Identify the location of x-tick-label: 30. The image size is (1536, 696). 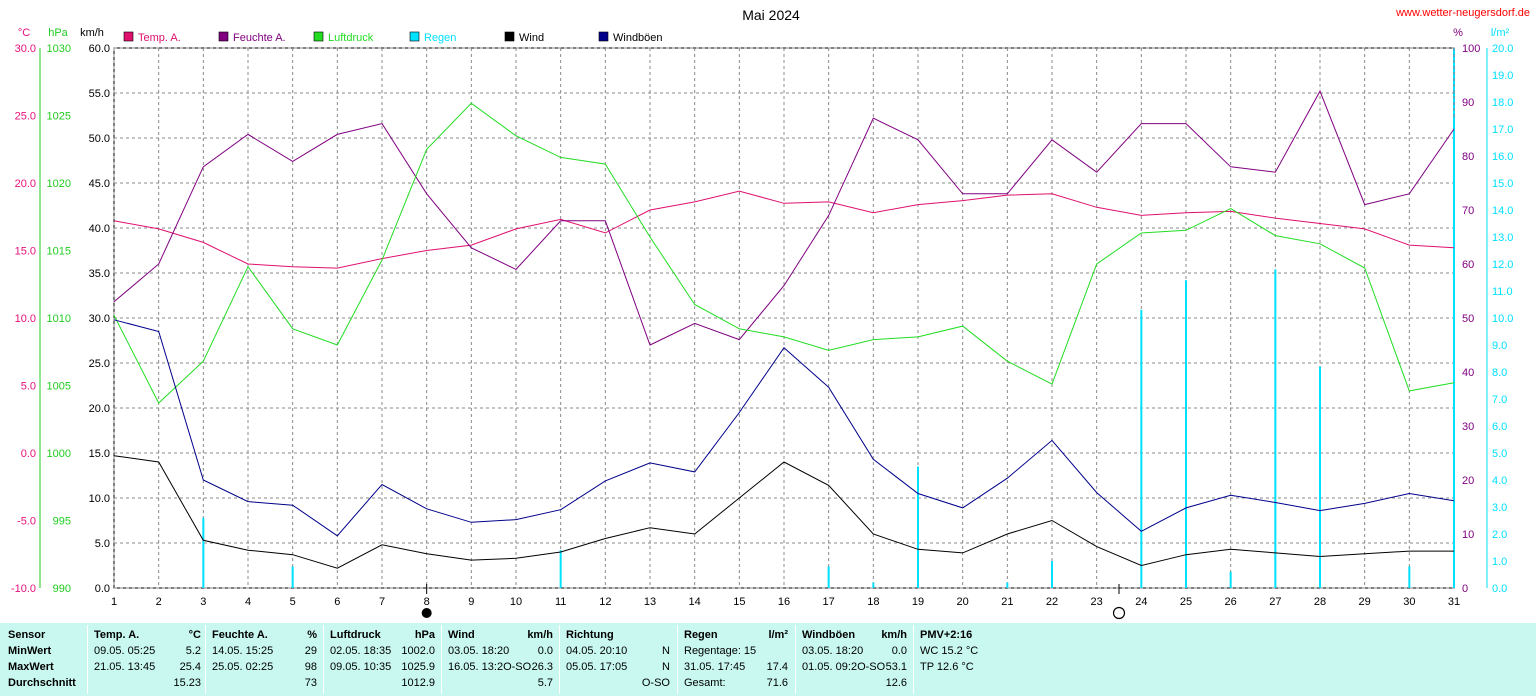
(1409, 602).